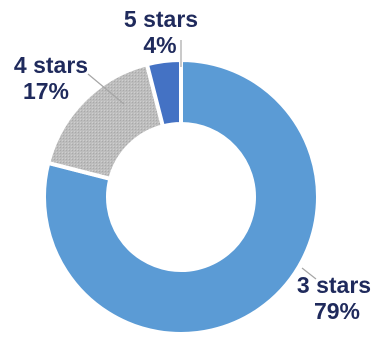  Describe the element at coordinates (334, 285) in the screenshot. I see `slice-label-3-stars: 3 stars` at that location.